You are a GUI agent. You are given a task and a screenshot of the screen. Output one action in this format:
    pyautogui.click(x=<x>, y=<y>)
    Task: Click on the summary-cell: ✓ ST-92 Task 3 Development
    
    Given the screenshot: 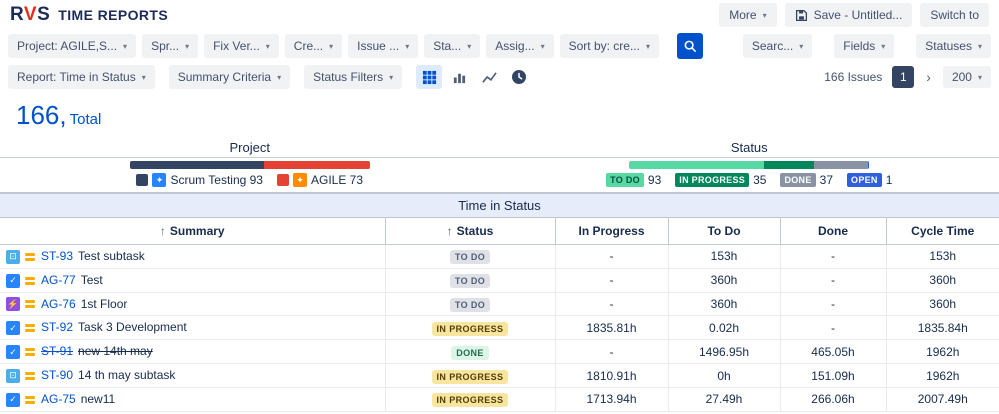 What is the action you would take?
    pyautogui.click(x=193, y=328)
    